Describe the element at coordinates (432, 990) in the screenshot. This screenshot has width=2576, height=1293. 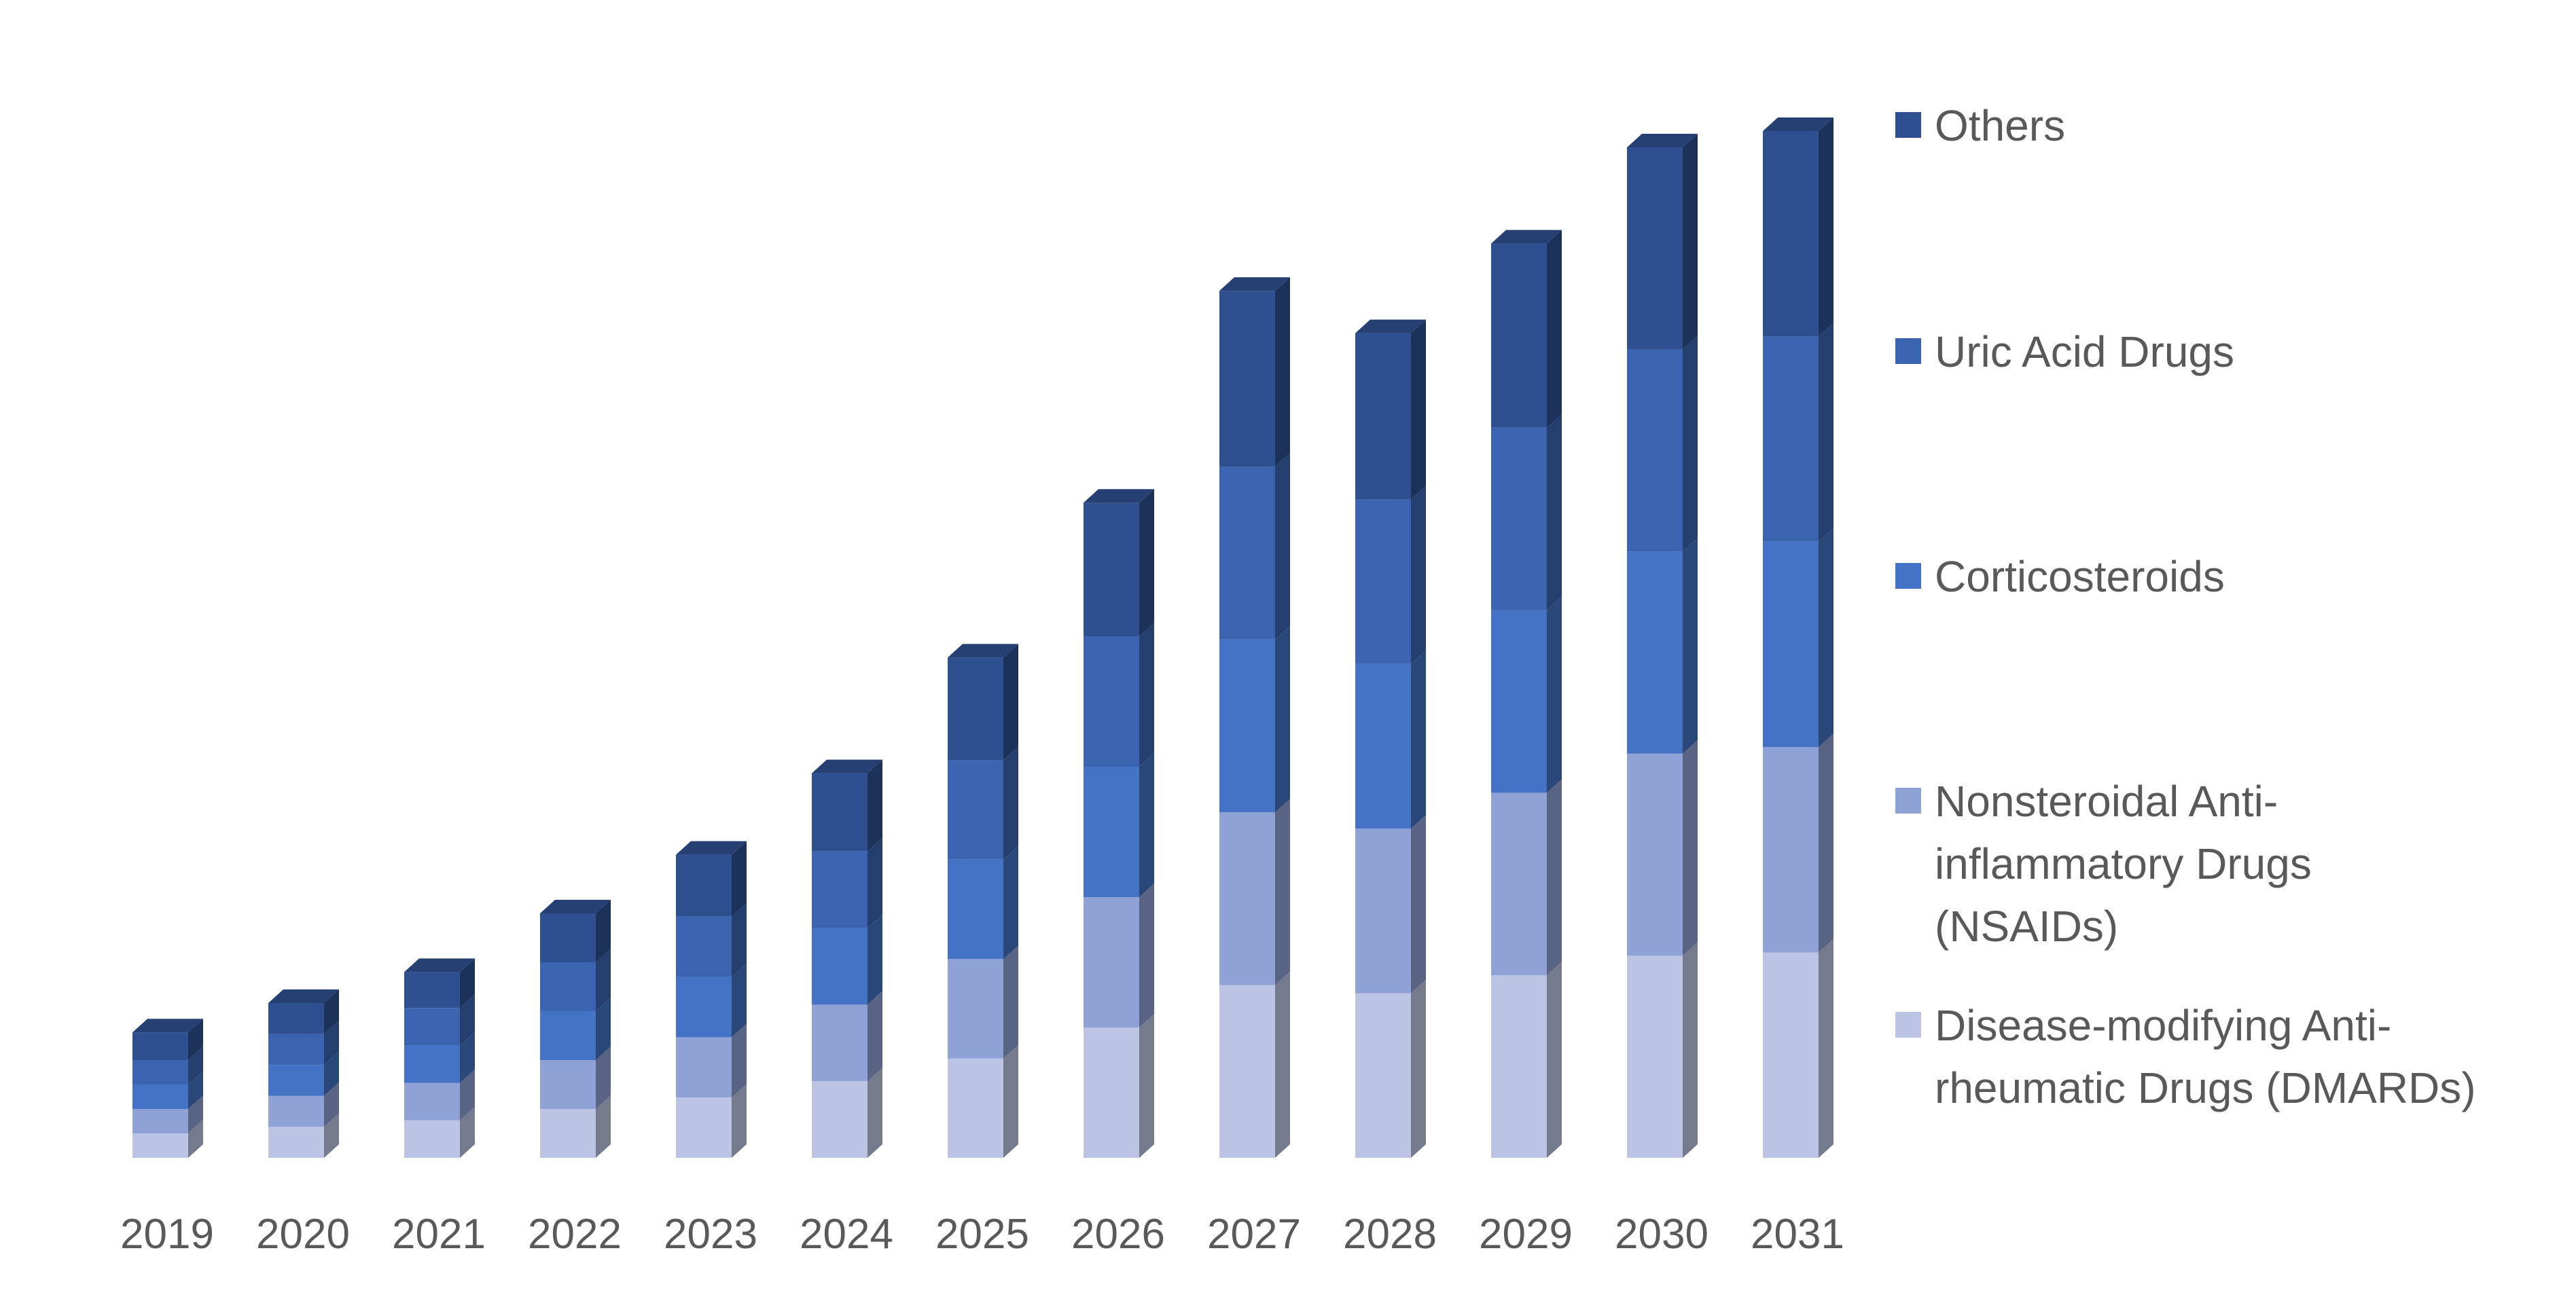
I see `bar-segment-others-2021` at that location.